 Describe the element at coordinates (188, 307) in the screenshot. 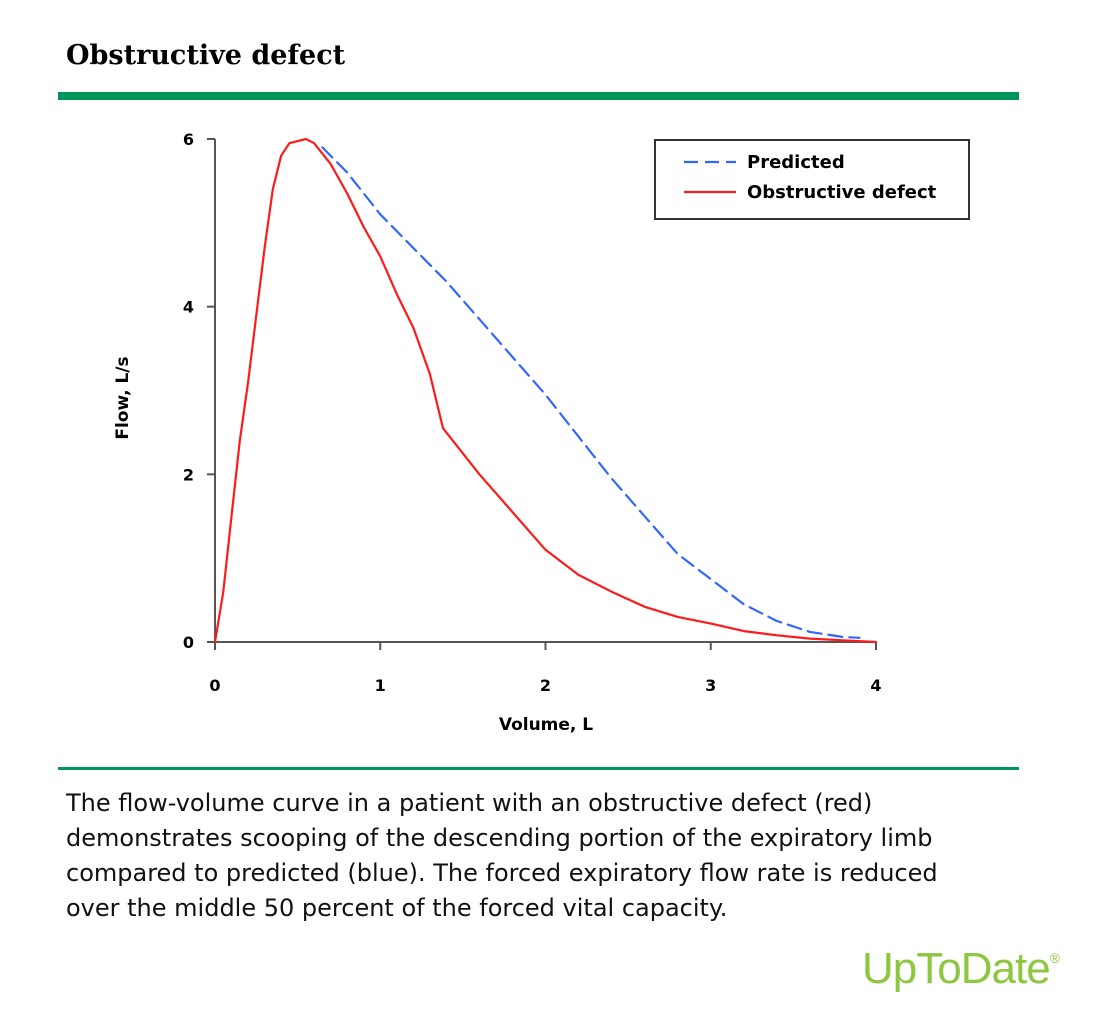

I see `y-tick-label: 4` at that location.